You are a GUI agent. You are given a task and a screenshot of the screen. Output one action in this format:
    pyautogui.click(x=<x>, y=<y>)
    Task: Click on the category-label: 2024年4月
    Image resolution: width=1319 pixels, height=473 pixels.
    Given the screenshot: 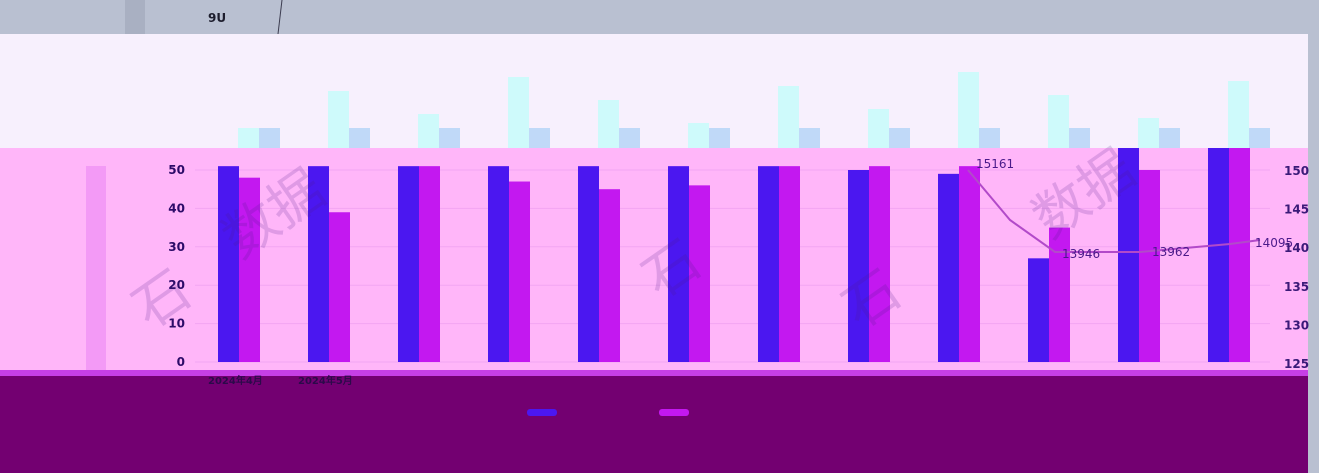 What is the action you would take?
    pyautogui.click(x=235, y=380)
    